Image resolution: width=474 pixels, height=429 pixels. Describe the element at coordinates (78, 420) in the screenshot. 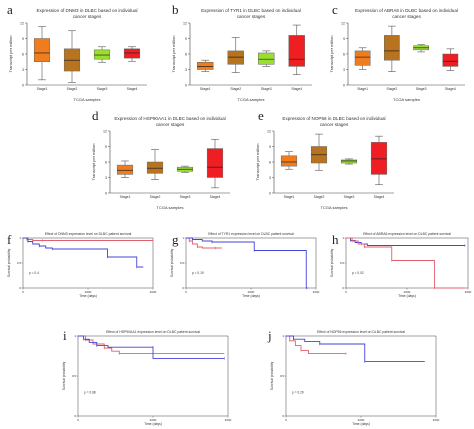

I see `x-tick-label: 0` at that location.